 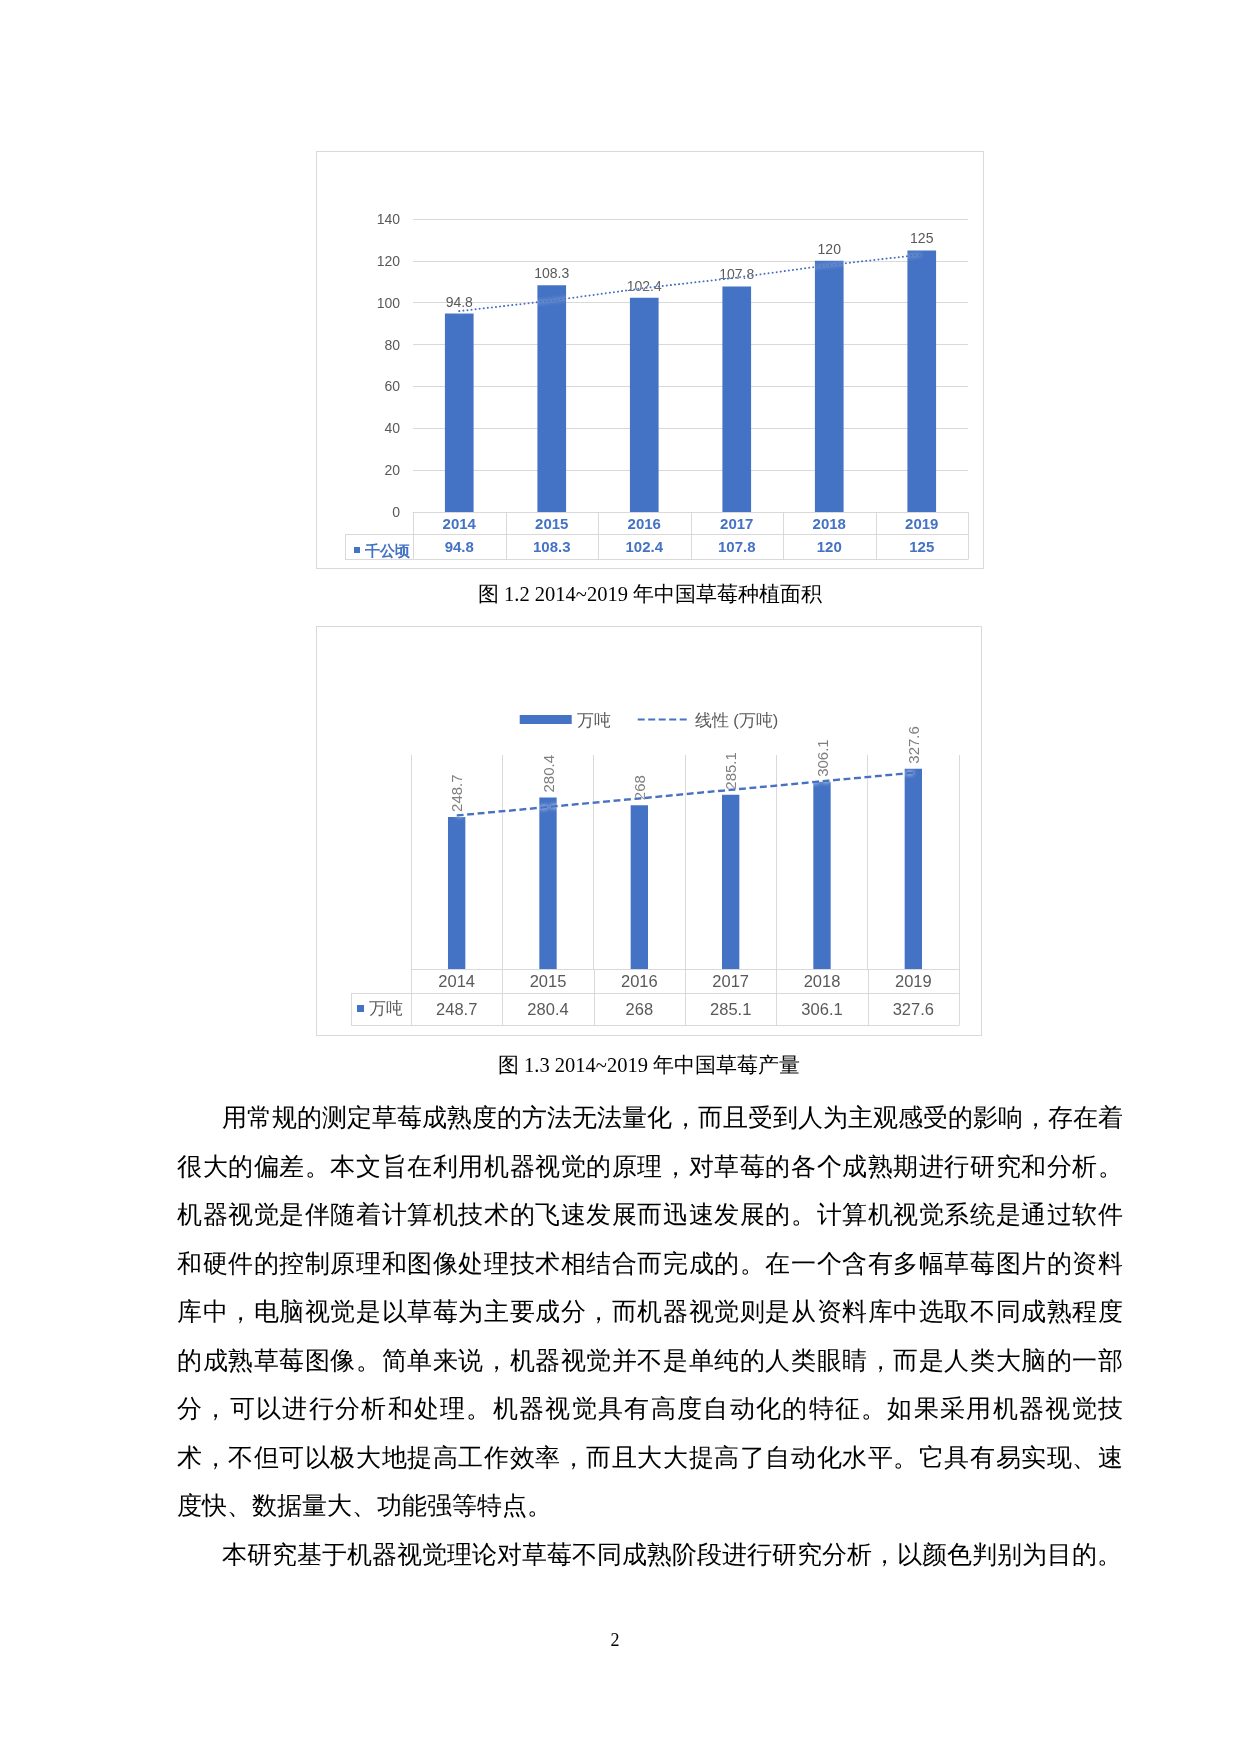 What do you see at coordinates (396, 512) in the screenshot?
I see `y-tick-label: 0` at bounding box center [396, 512].